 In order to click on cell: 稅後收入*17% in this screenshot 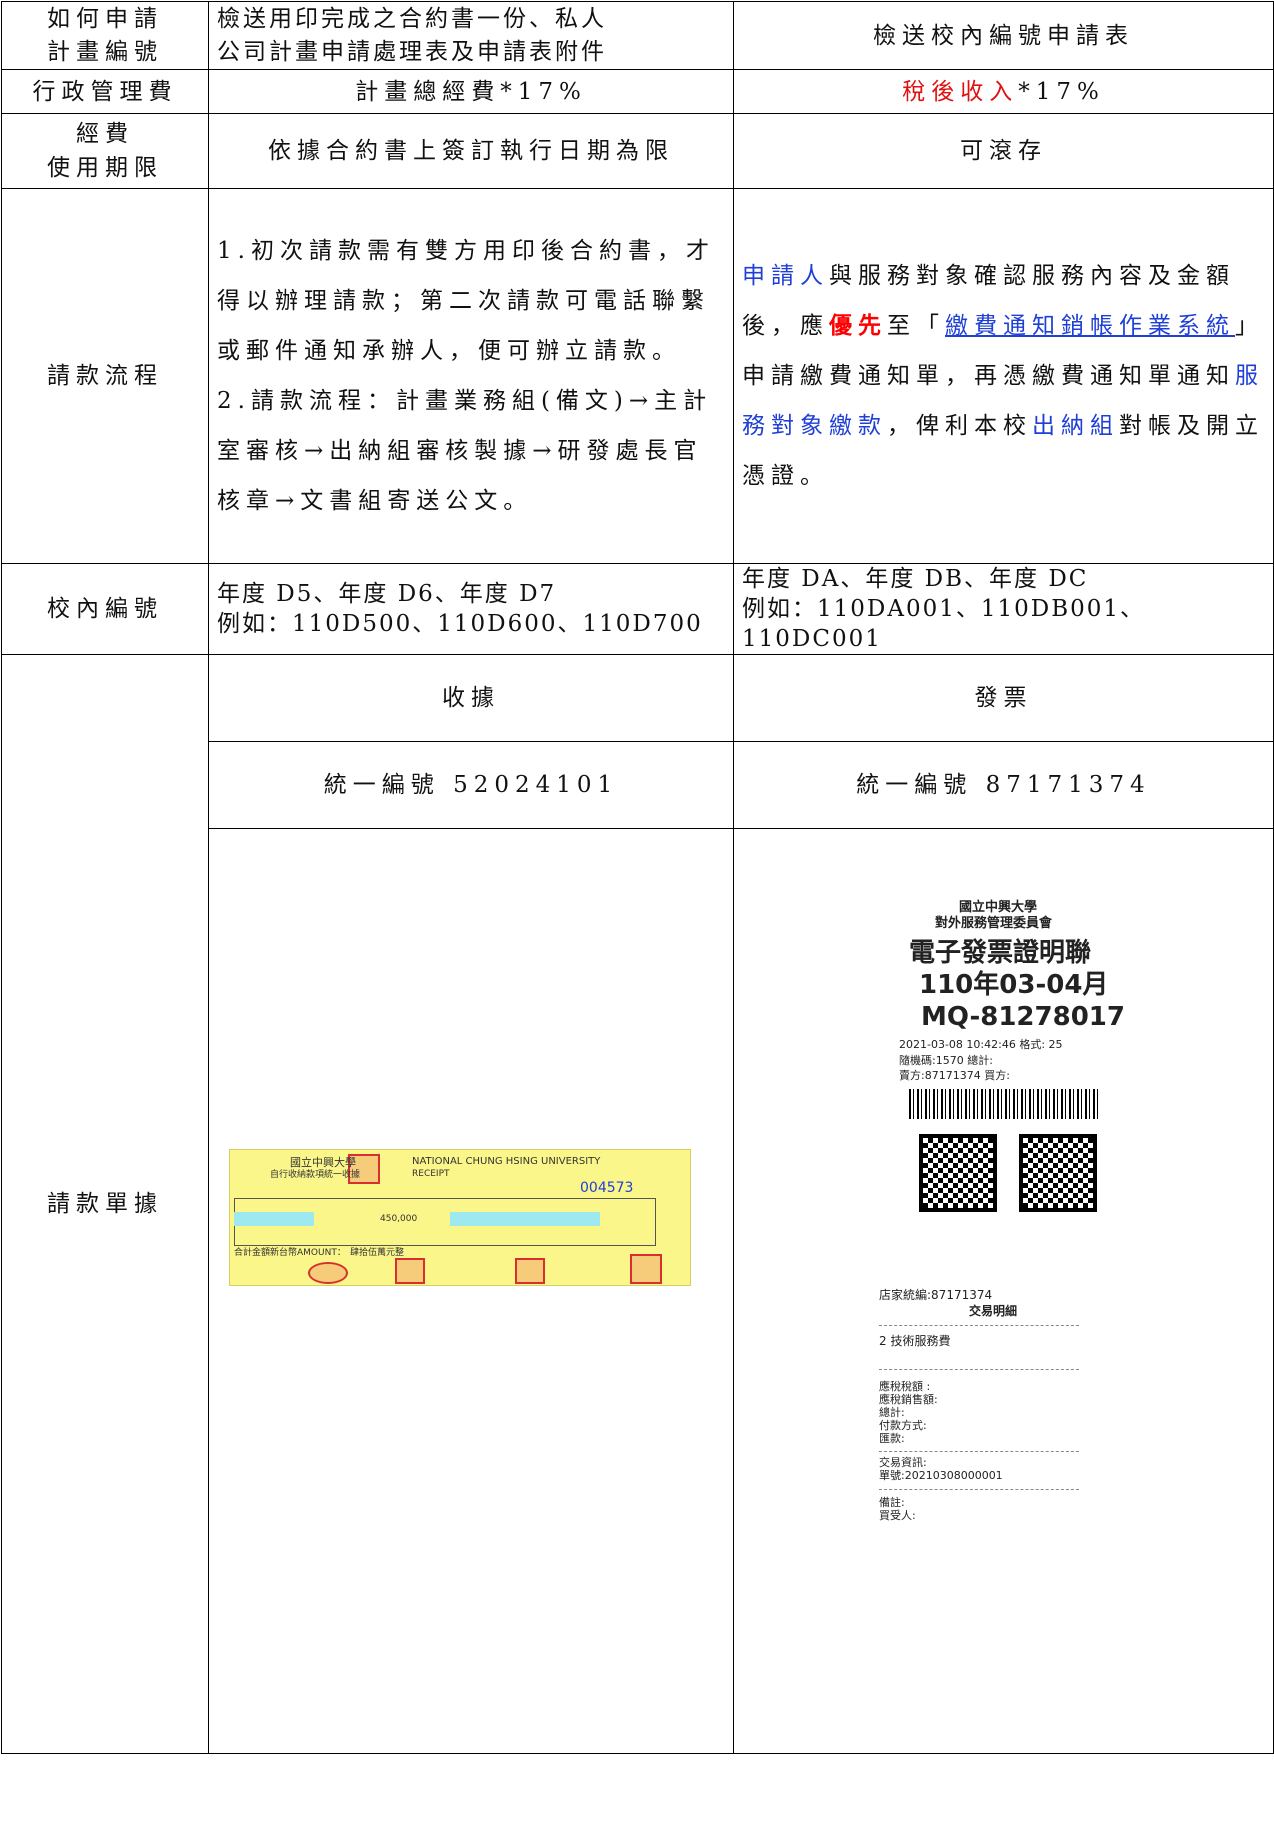, I will do `click(1003, 91)`.